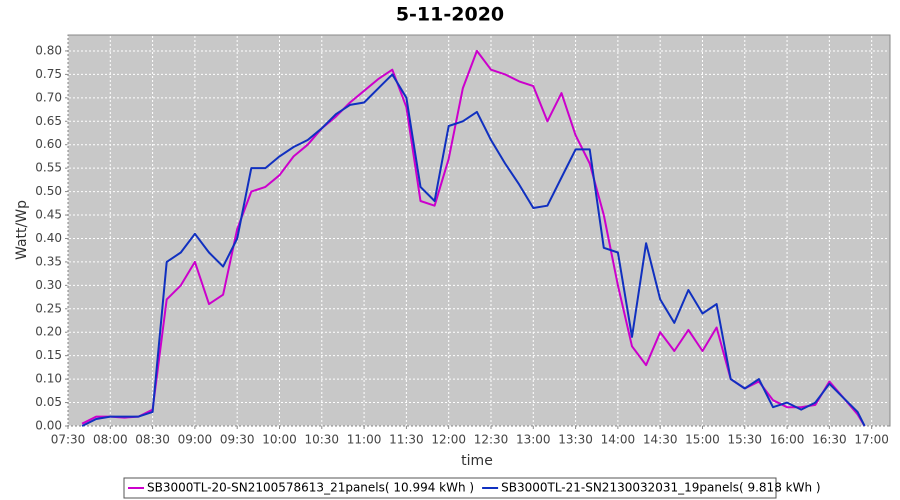  I want to click on legend-box, so click(450, 488).